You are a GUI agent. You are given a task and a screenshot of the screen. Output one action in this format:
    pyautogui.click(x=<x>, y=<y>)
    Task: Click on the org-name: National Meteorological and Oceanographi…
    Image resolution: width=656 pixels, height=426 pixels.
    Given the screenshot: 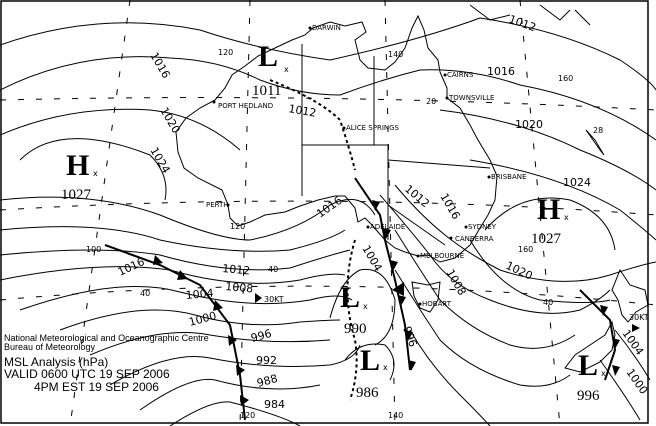 What is the action you would take?
    pyautogui.click(x=106, y=338)
    